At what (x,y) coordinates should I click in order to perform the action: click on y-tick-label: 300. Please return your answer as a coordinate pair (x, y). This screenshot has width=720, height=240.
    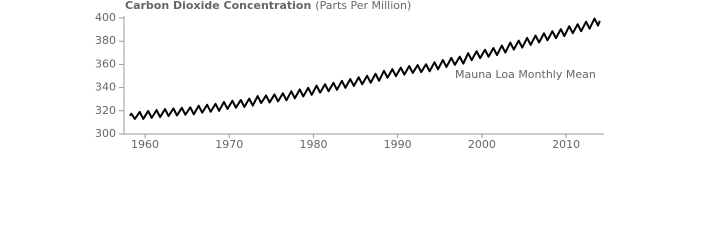
    Looking at the image, I should click on (105, 133).